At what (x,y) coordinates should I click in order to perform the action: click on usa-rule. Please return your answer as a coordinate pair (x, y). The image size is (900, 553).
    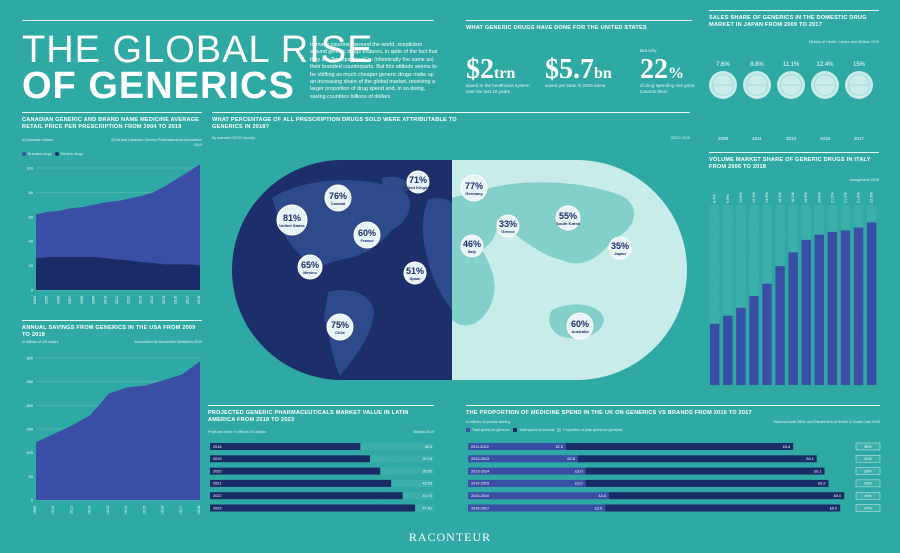
    Looking at the image, I should click on (112, 320).